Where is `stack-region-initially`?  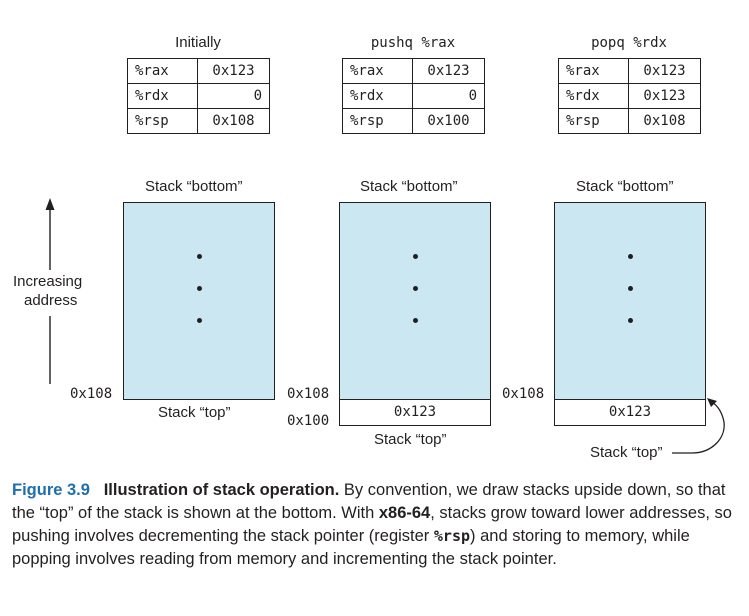
stack-region-initially is located at coordinates (199, 301).